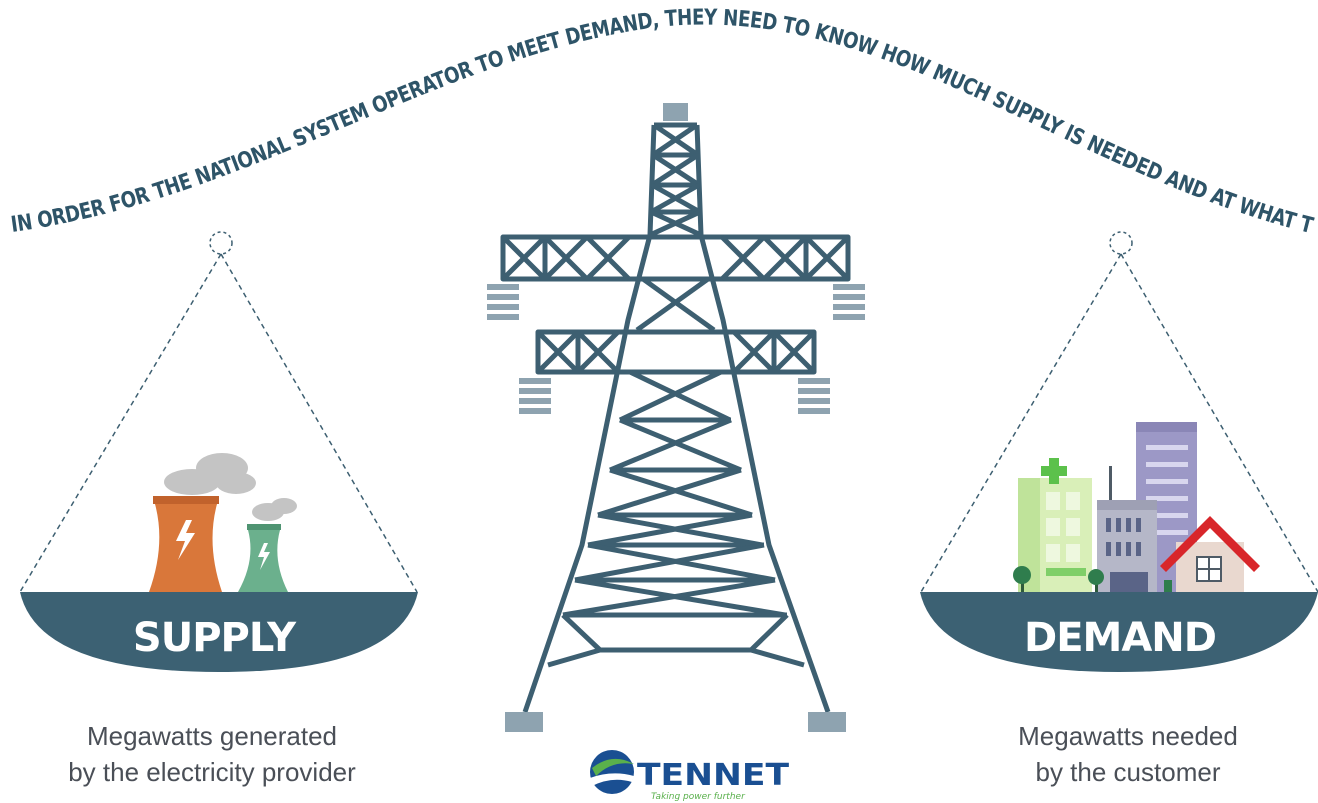  What do you see at coordinates (713, 775) in the screenshot?
I see `logo-name: TENNET` at bounding box center [713, 775].